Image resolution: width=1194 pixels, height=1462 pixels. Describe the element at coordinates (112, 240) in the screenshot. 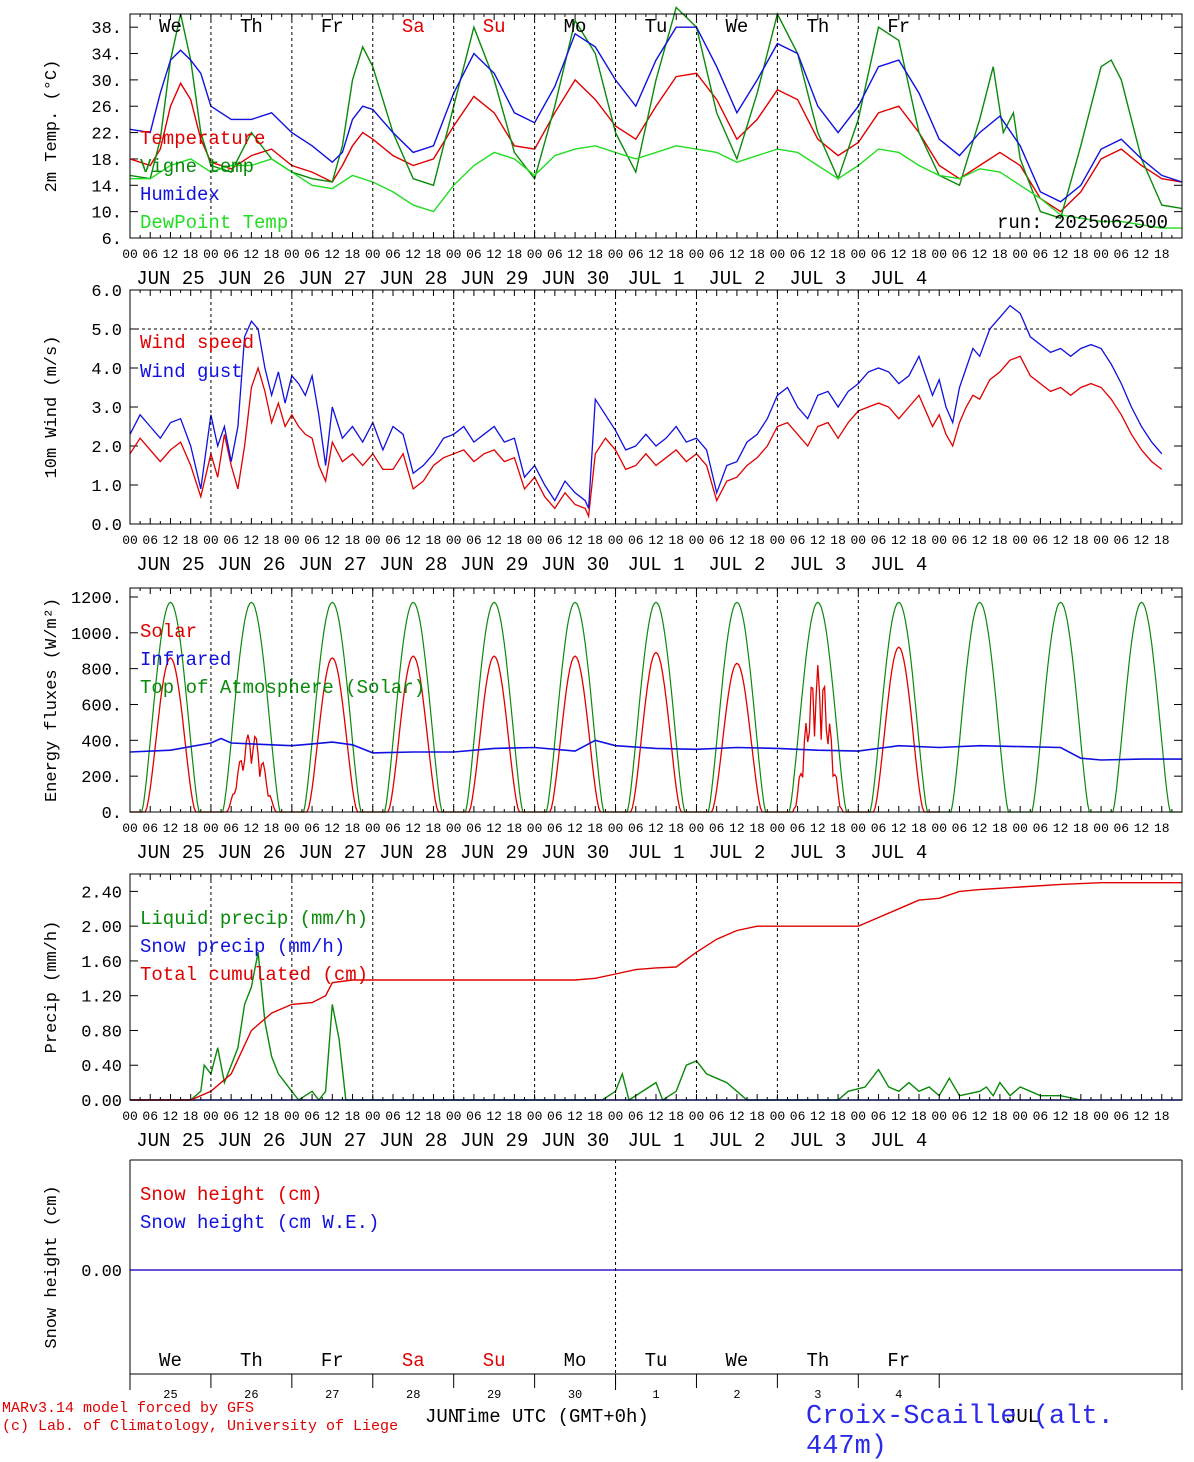

I see `y-tick-label: 6.` at that location.